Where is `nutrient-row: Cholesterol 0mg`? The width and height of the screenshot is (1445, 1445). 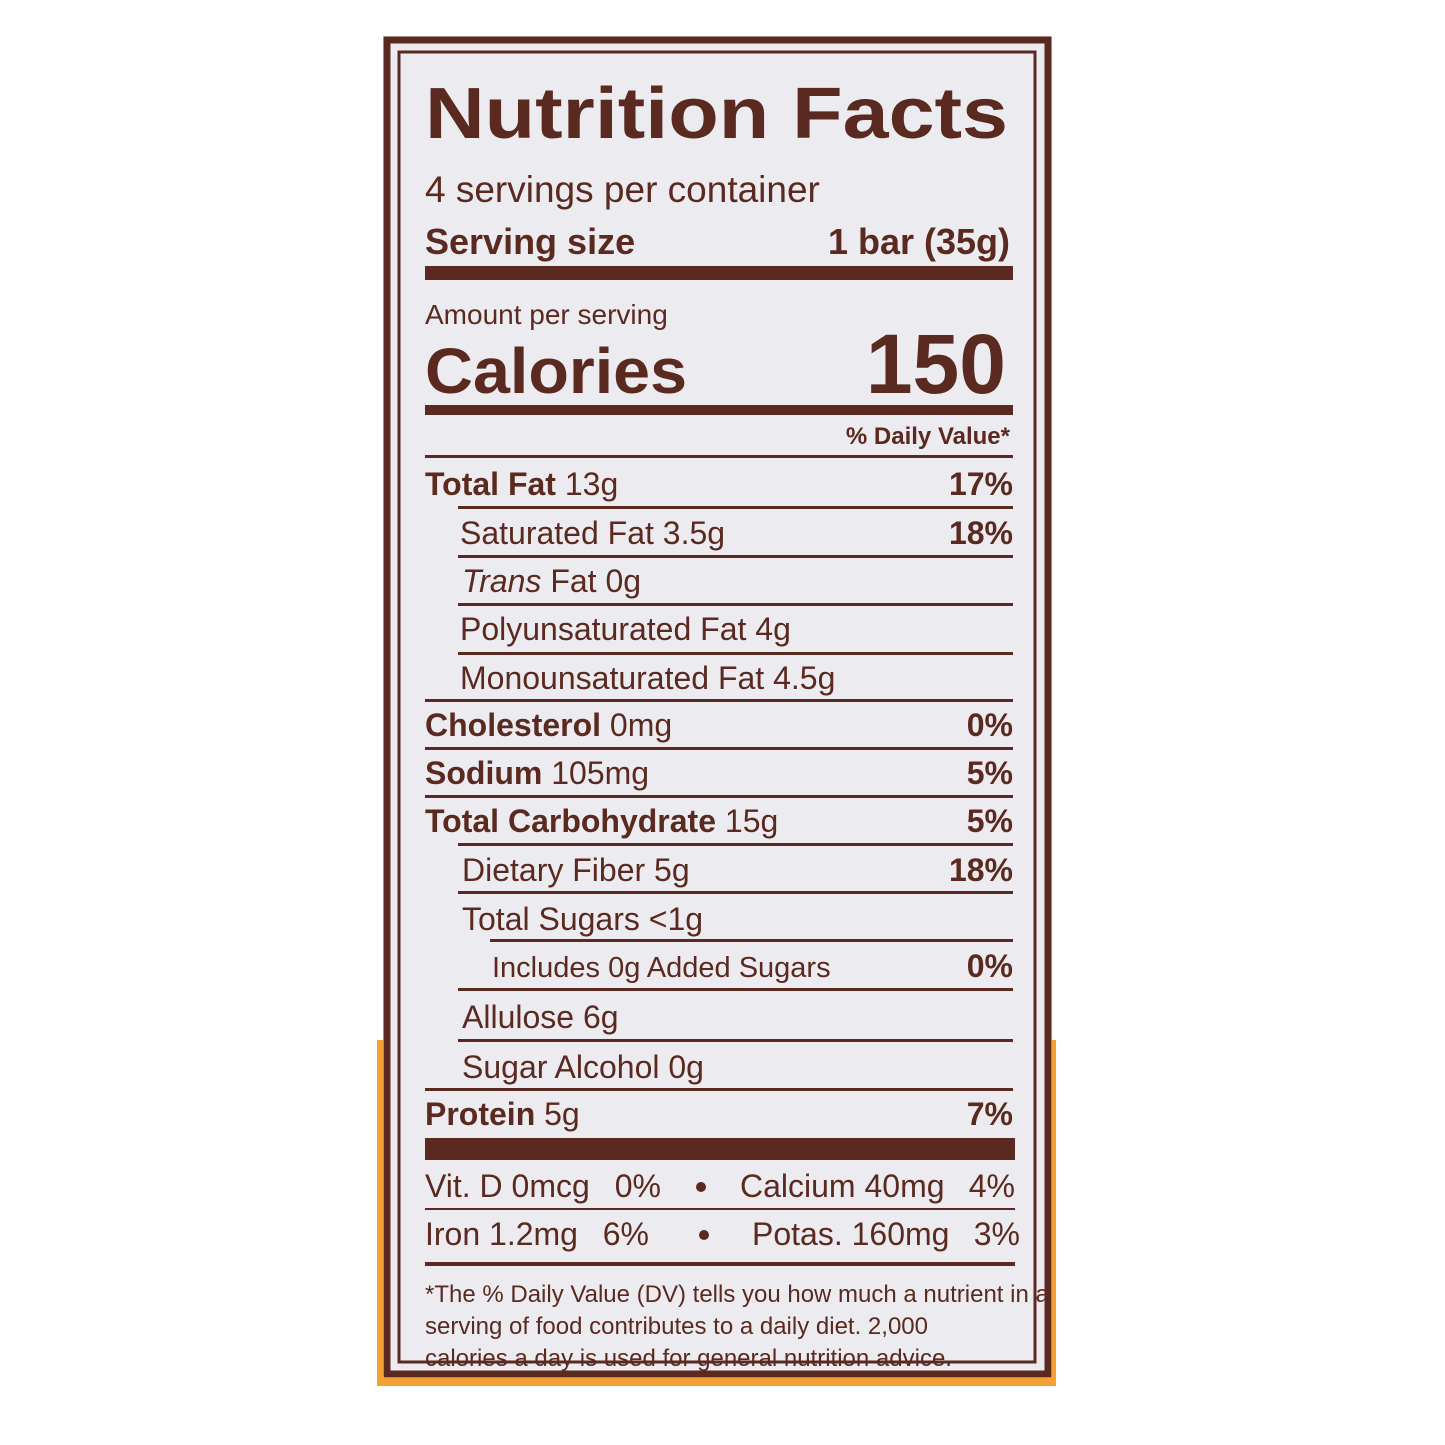
nutrient-row: Cholesterol 0mg is located at coordinates (548, 725).